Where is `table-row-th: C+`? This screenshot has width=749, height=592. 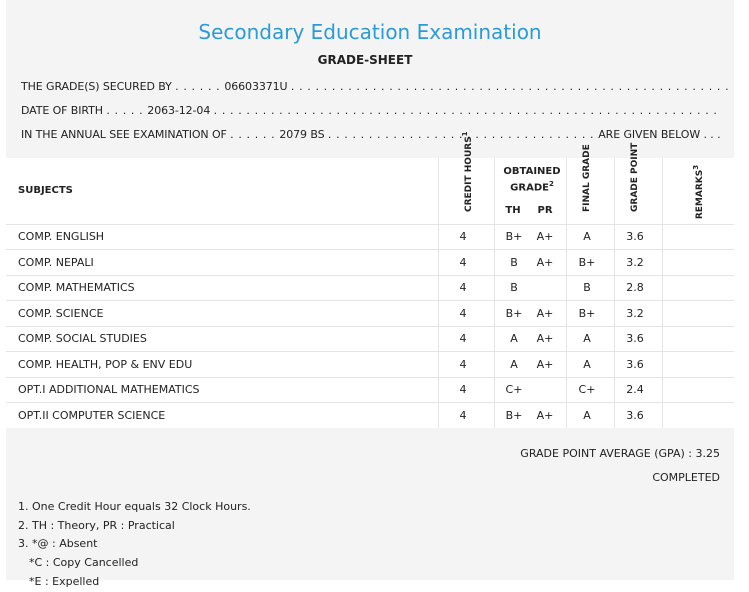
table-row-th: C+ is located at coordinates (514, 389).